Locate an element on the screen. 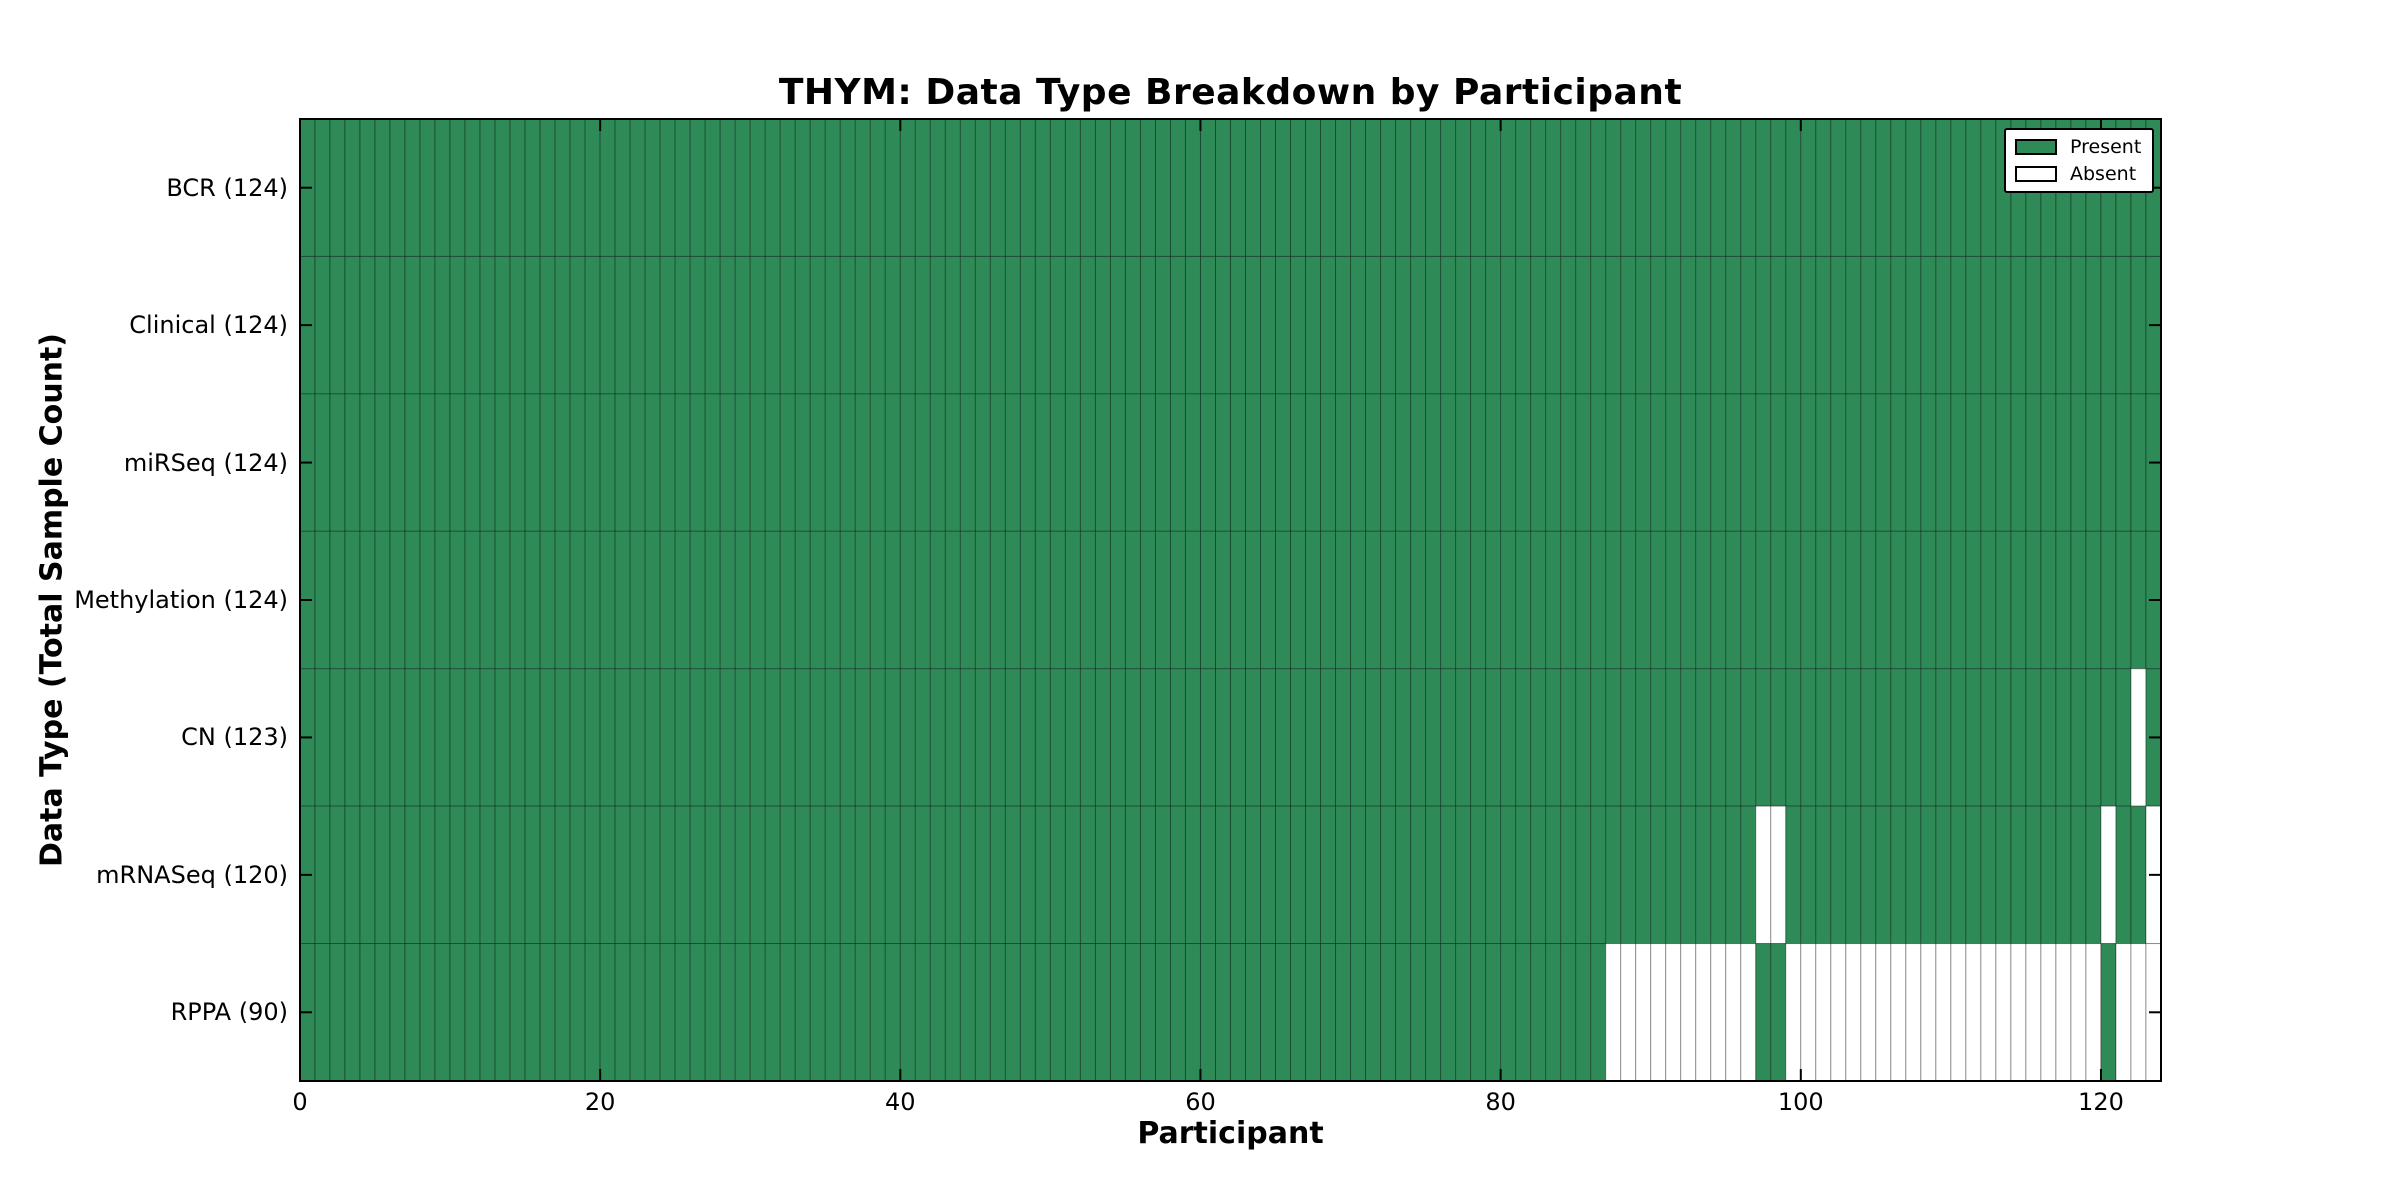  legend-swatch-present is located at coordinates (2036, 147).